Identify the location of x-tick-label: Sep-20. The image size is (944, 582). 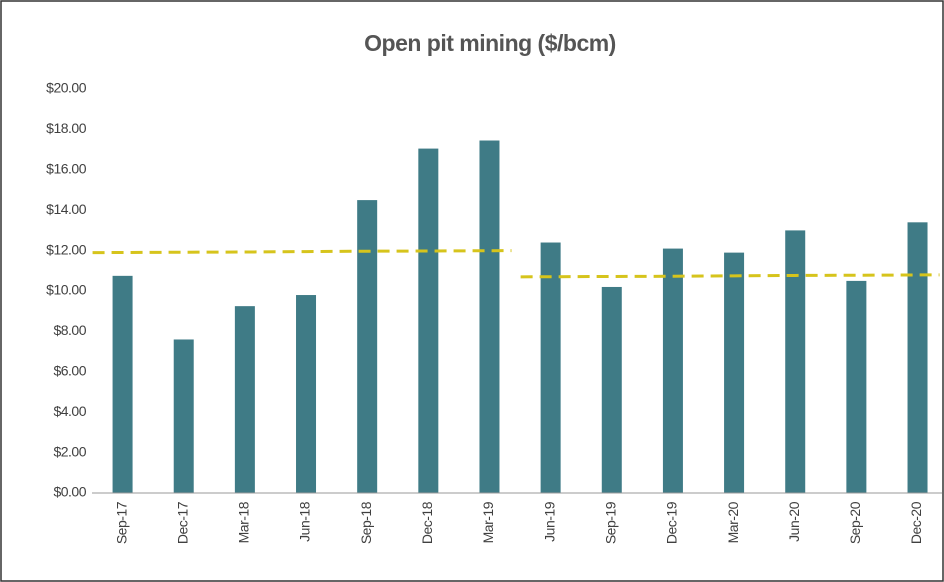
(855, 522).